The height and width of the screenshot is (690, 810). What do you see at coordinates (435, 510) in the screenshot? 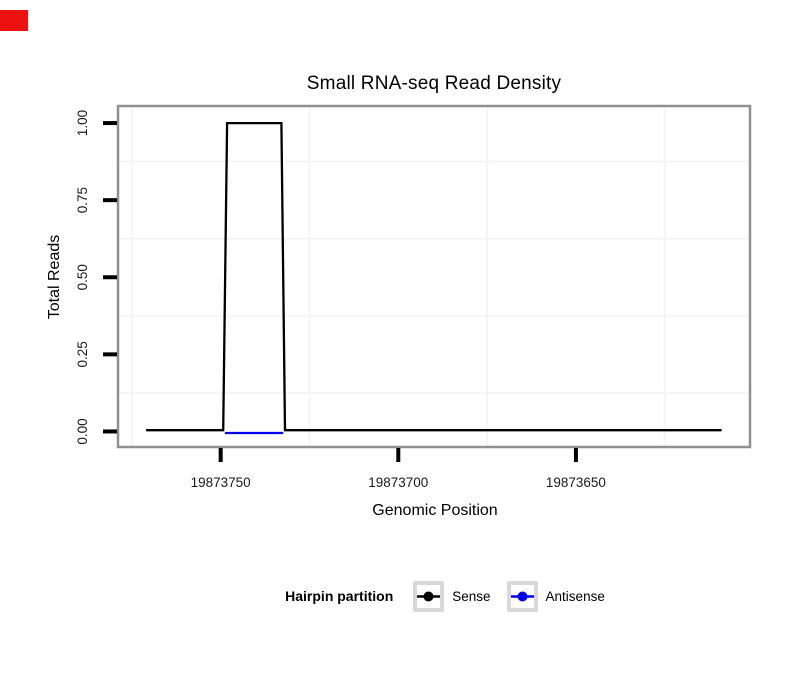
I see `x-axis-title: Genomic Position` at bounding box center [435, 510].